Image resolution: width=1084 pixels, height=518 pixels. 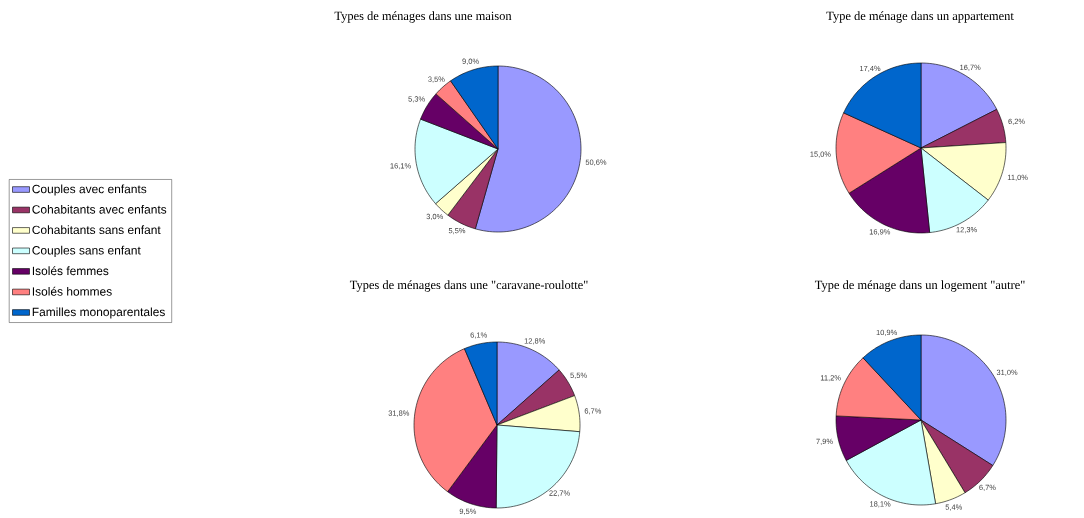 I want to click on chart-title: Types de ménages dans une "caravane-roulotte", so click(x=468, y=286).